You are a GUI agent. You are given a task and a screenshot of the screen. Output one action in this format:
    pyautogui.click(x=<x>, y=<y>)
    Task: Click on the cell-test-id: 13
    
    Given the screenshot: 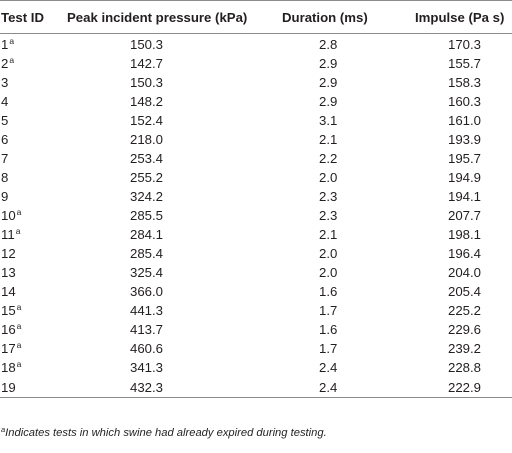 What is the action you would take?
    pyautogui.click(x=27, y=272)
    